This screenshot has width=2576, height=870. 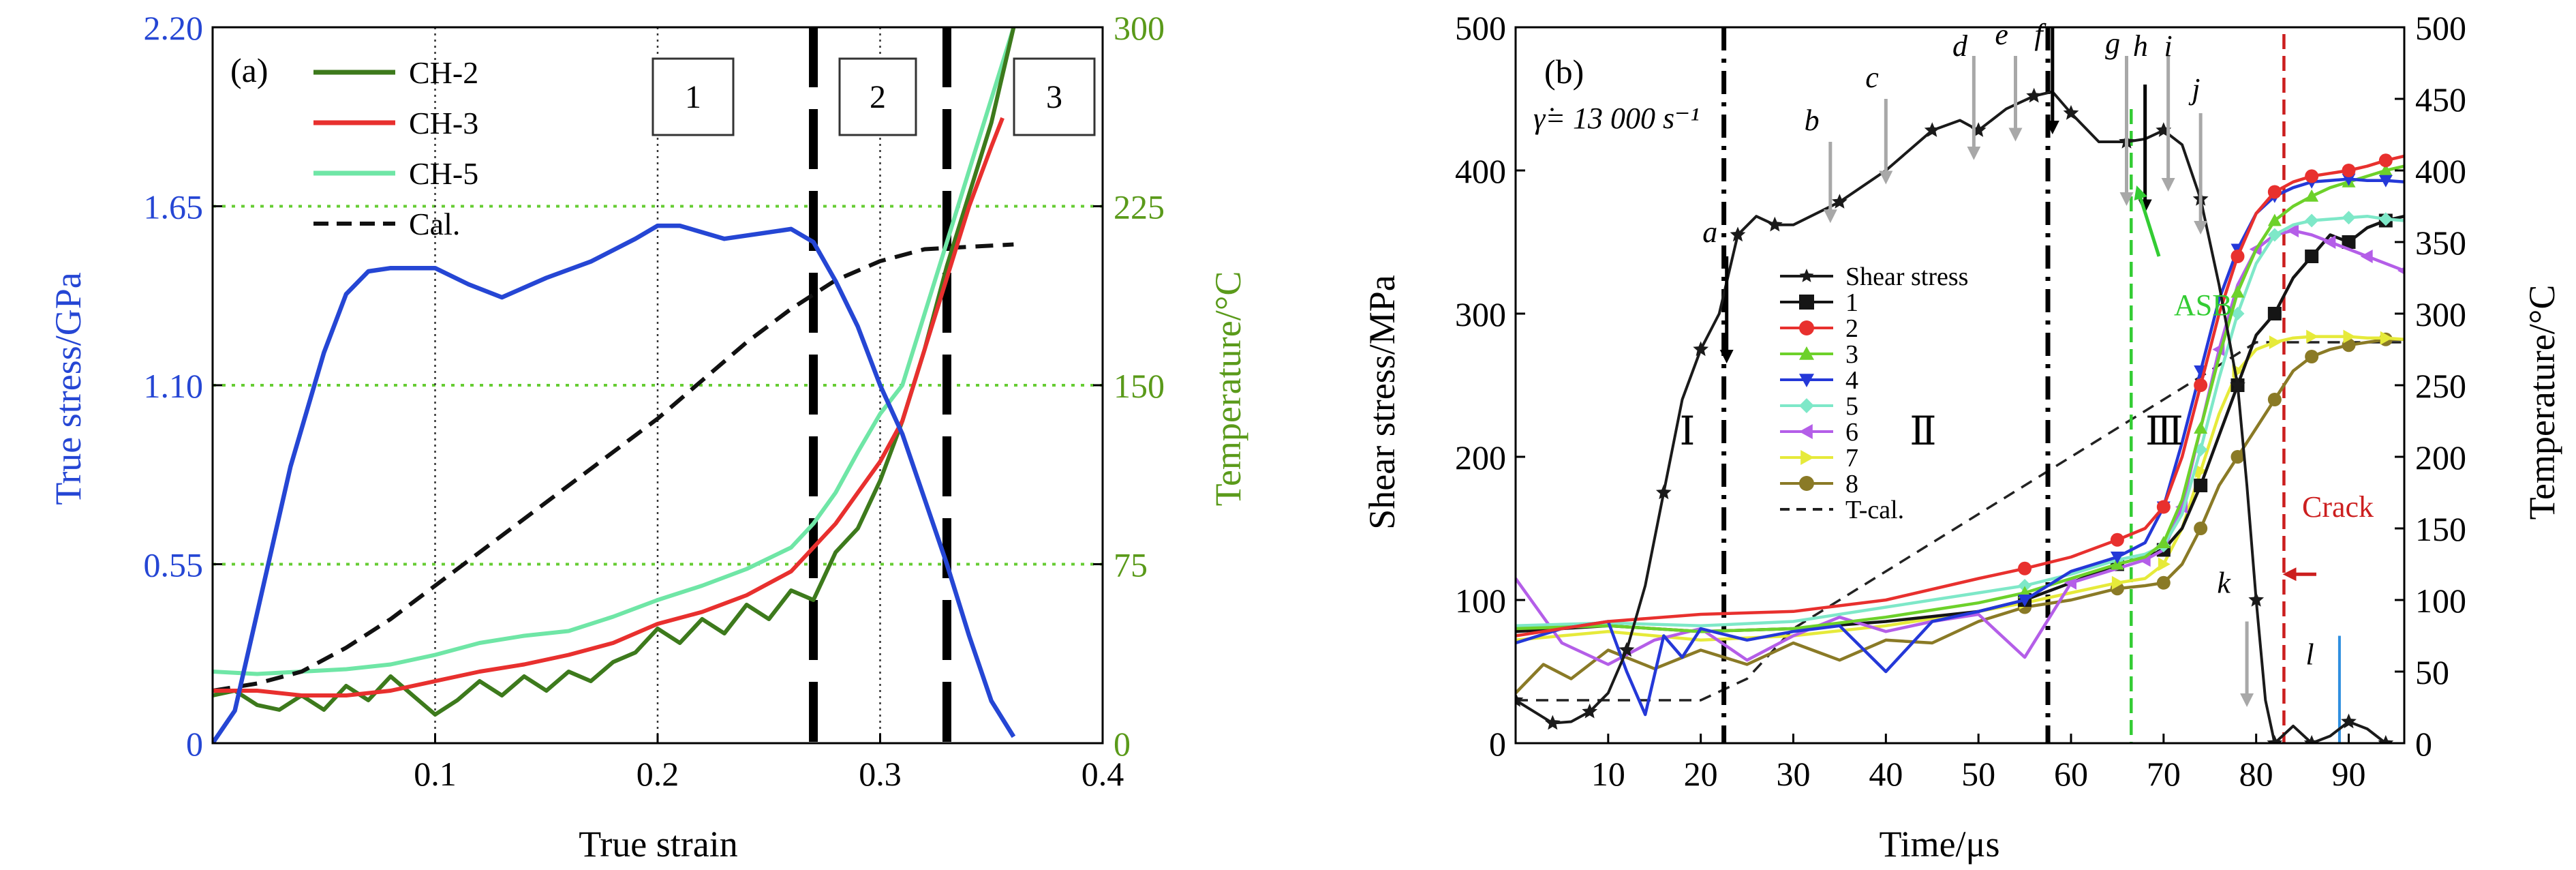 What do you see at coordinates (2071, 774) in the screenshot?
I see `panel-b-xtick-label-5: 60` at bounding box center [2071, 774].